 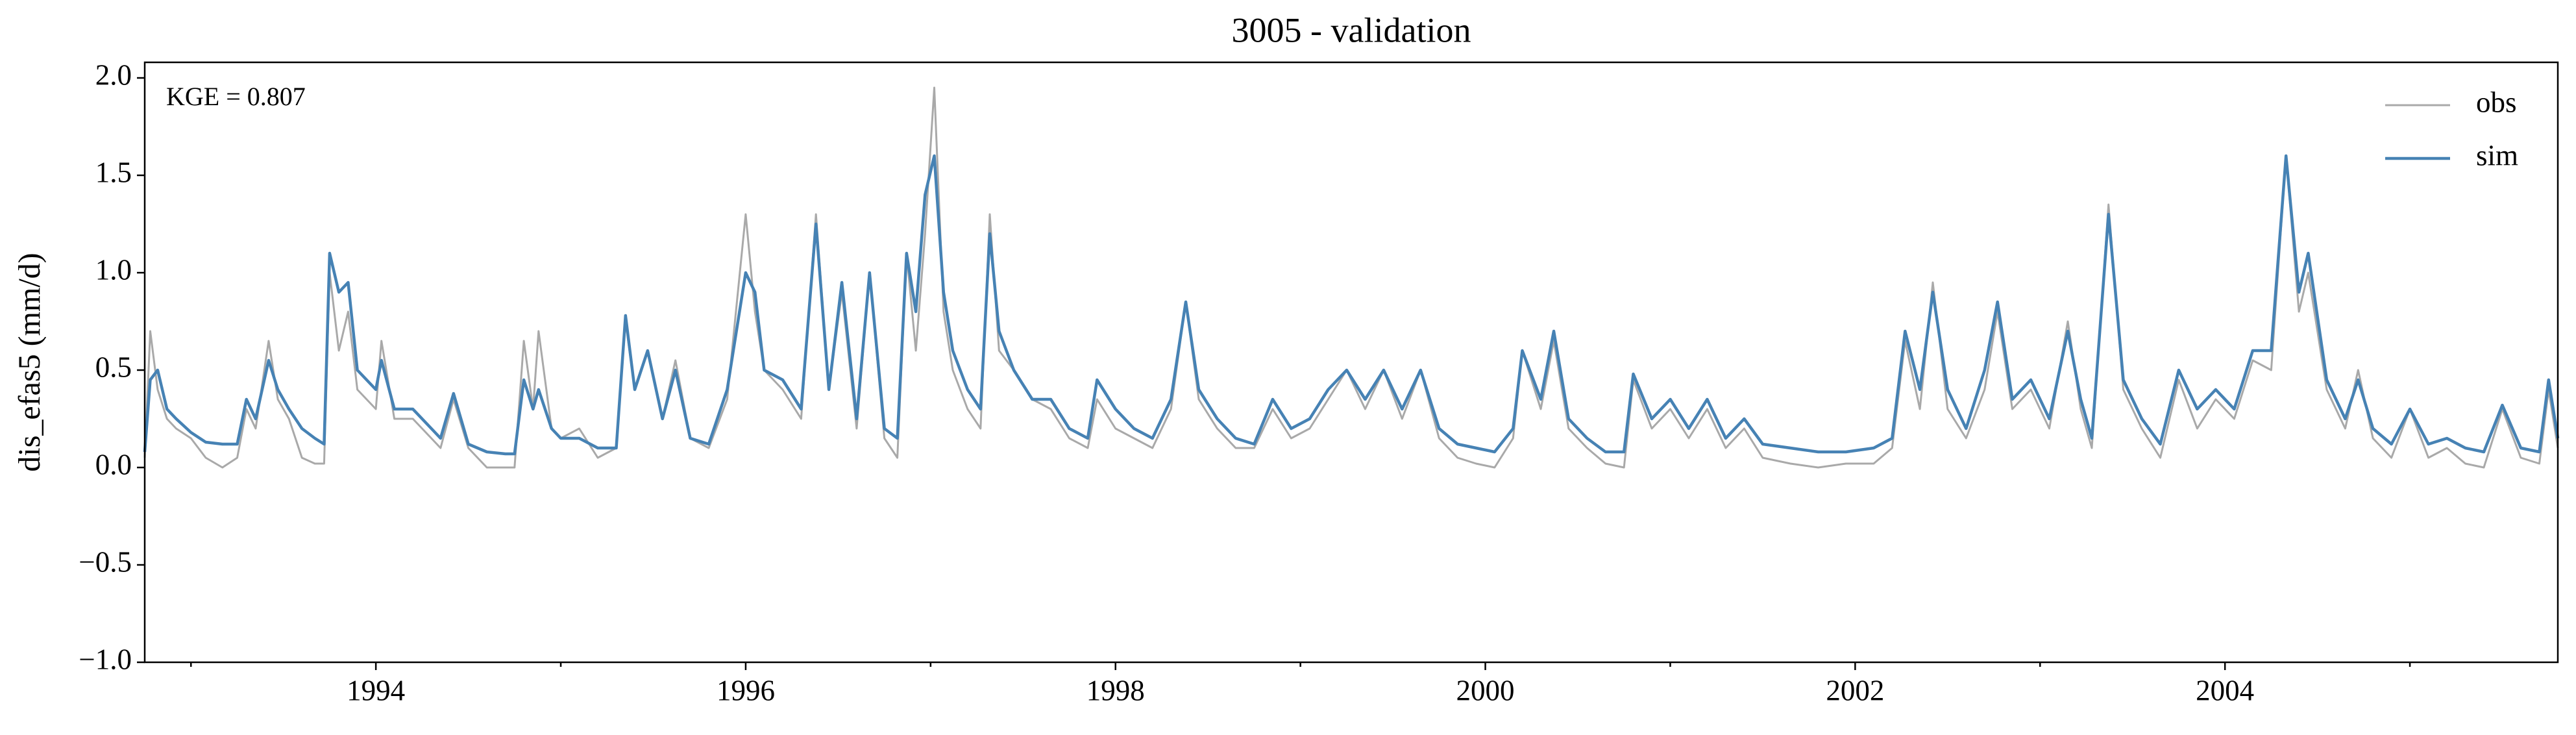 What do you see at coordinates (236, 96) in the screenshot?
I see `annotation: KGE = 0.807` at bounding box center [236, 96].